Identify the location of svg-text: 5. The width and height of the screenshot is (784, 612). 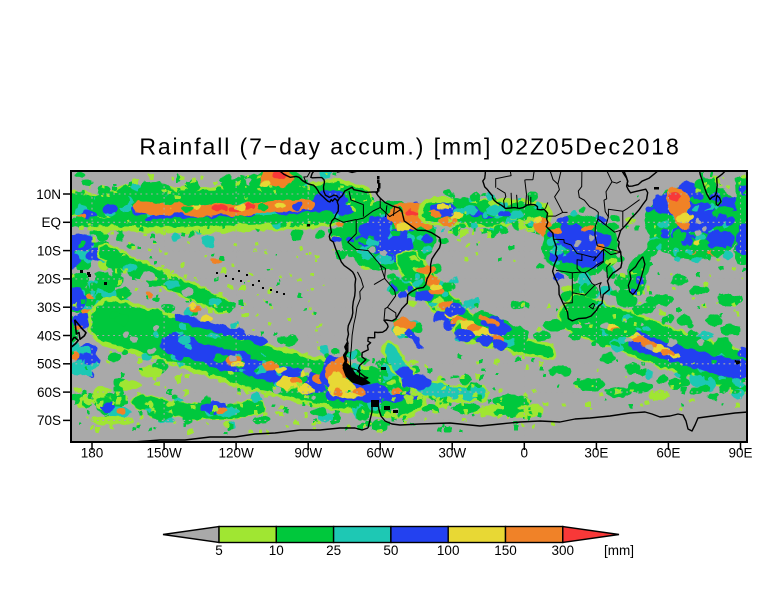
(219, 550).